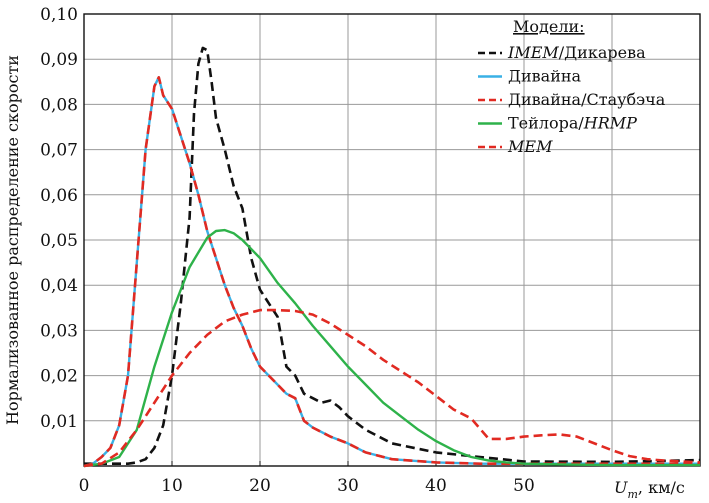  Describe the element at coordinates (59, 196) in the screenshot. I see `y-tick-label: 0,06` at that location.